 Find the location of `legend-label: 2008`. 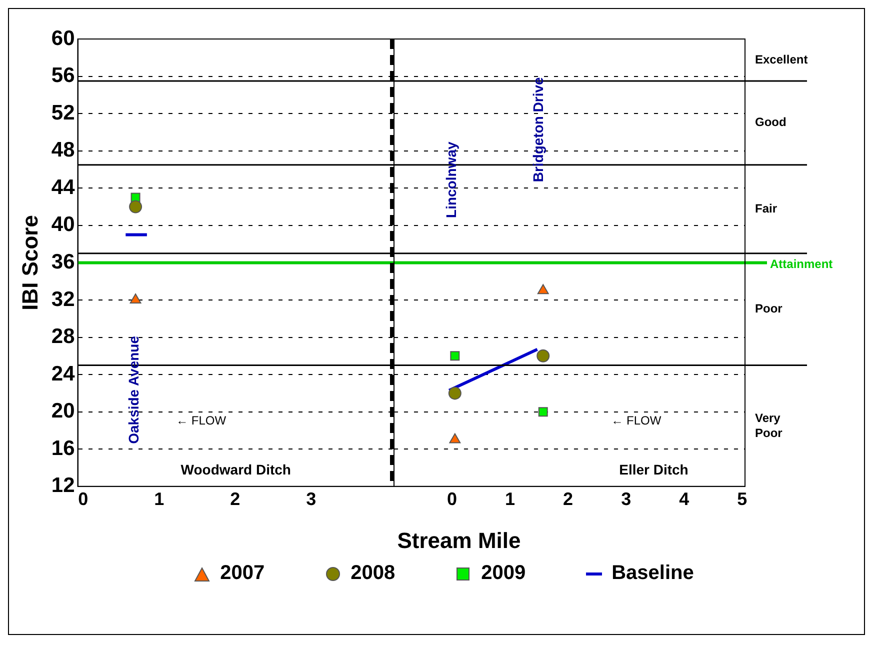

legend-label: 2008 is located at coordinates (373, 573).